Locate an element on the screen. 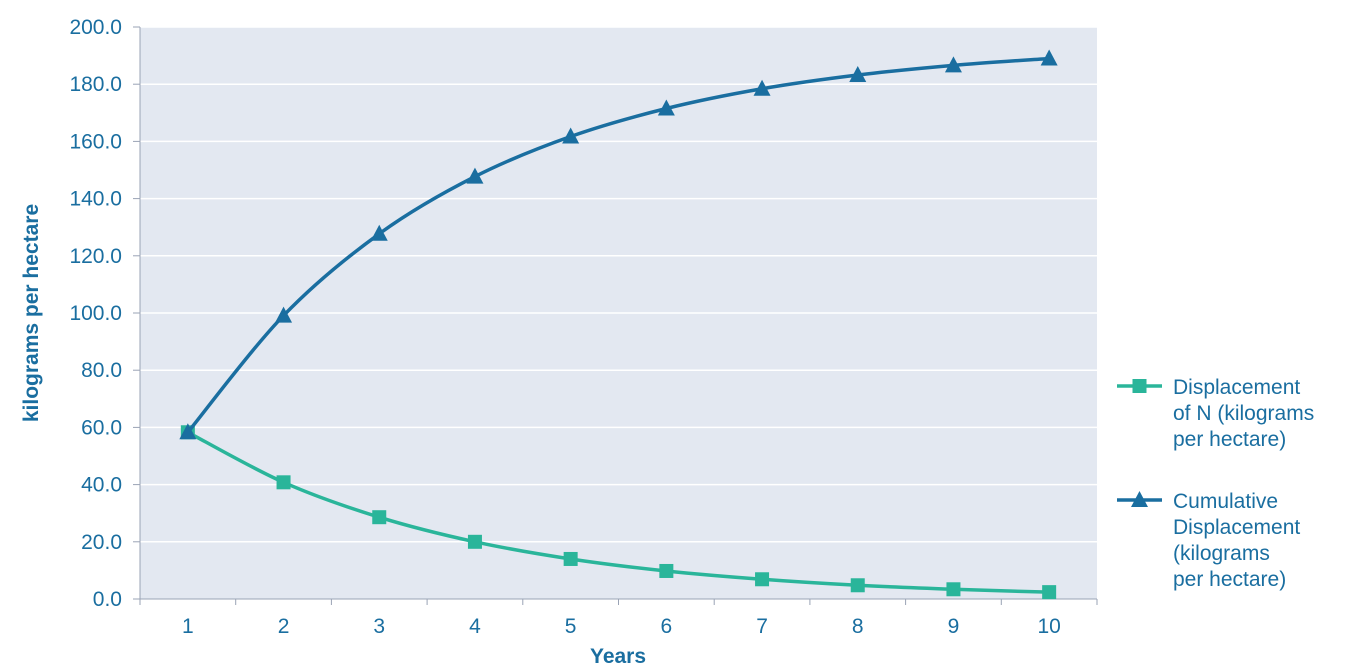  x-tick-label: 1 is located at coordinates (188, 626).